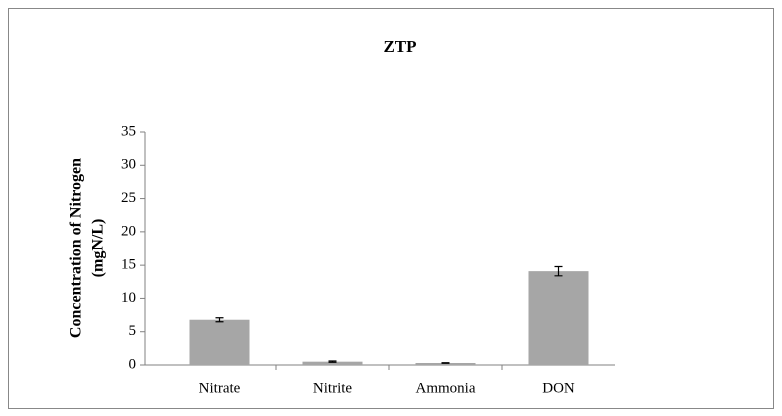 The height and width of the screenshot is (416, 782). What do you see at coordinates (220, 388) in the screenshot?
I see `x-tick-label: Nitrate` at bounding box center [220, 388].